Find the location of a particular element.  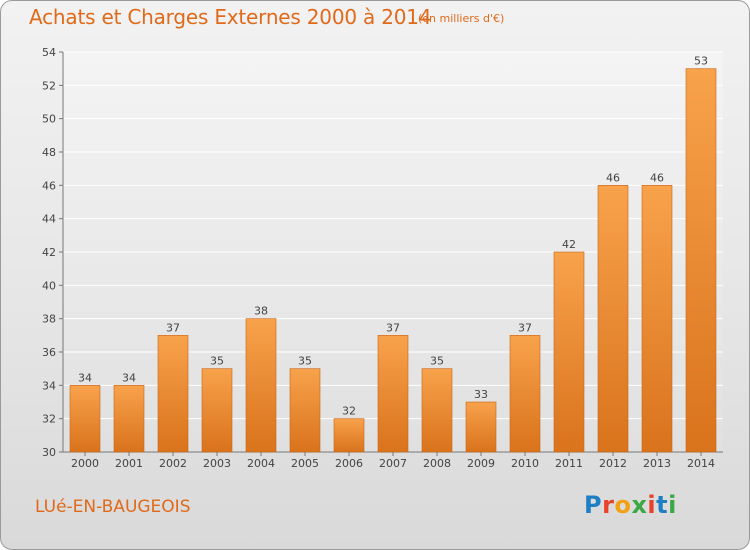

x-tick-label: 2006 is located at coordinates (349, 463).